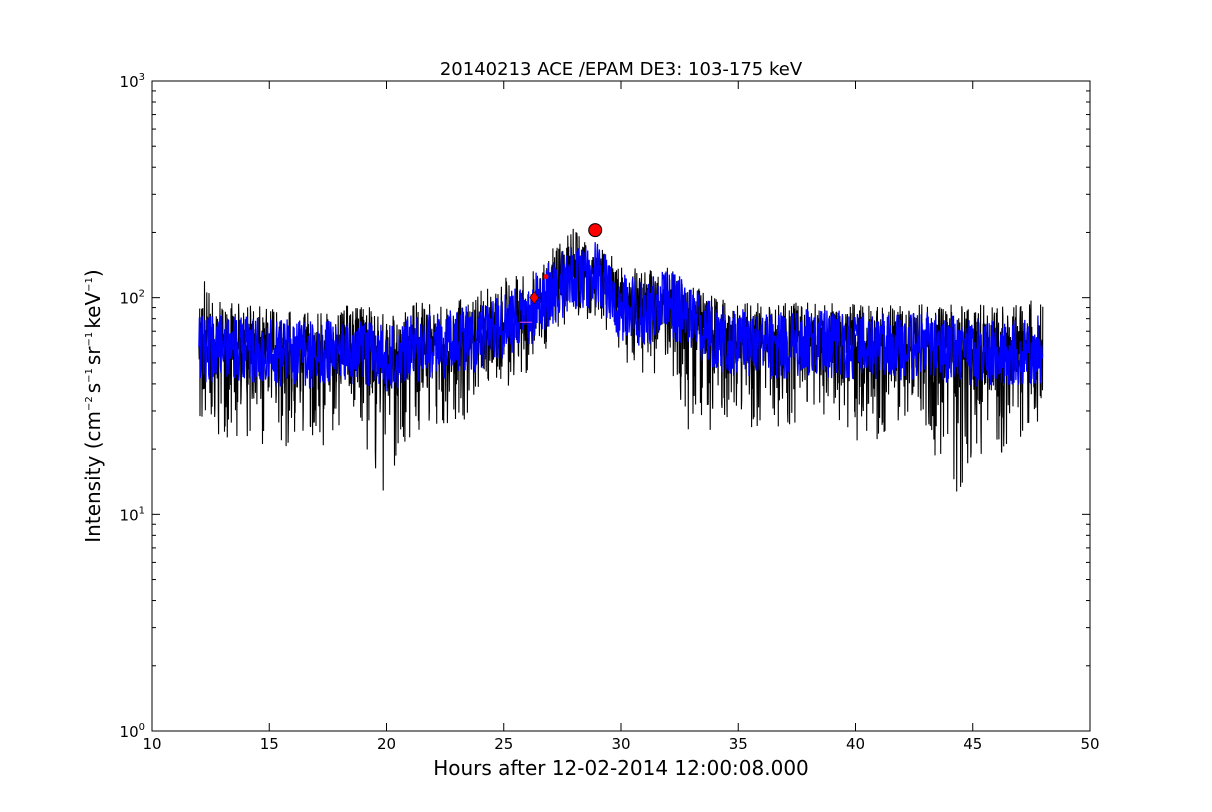 This screenshot has height=812, width=1212. Describe the element at coordinates (132, 514) in the screenshot. I see `y-tick-label: 10¹` at that location.